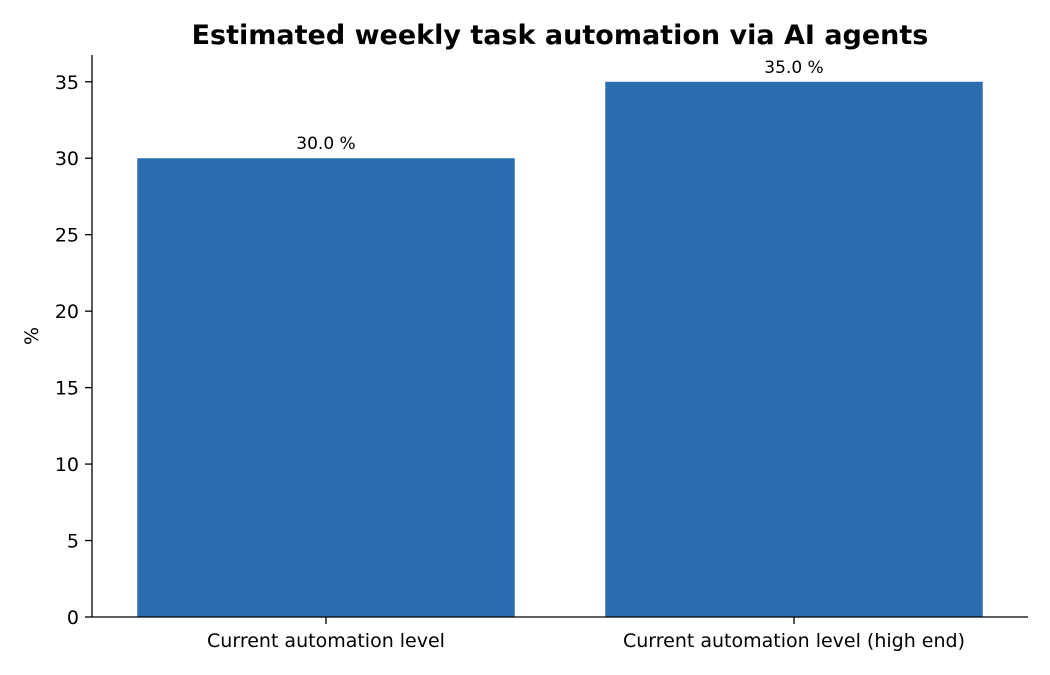  Describe the element at coordinates (73, 542) in the screenshot. I see `y-tick-label-1: 5` at that location.